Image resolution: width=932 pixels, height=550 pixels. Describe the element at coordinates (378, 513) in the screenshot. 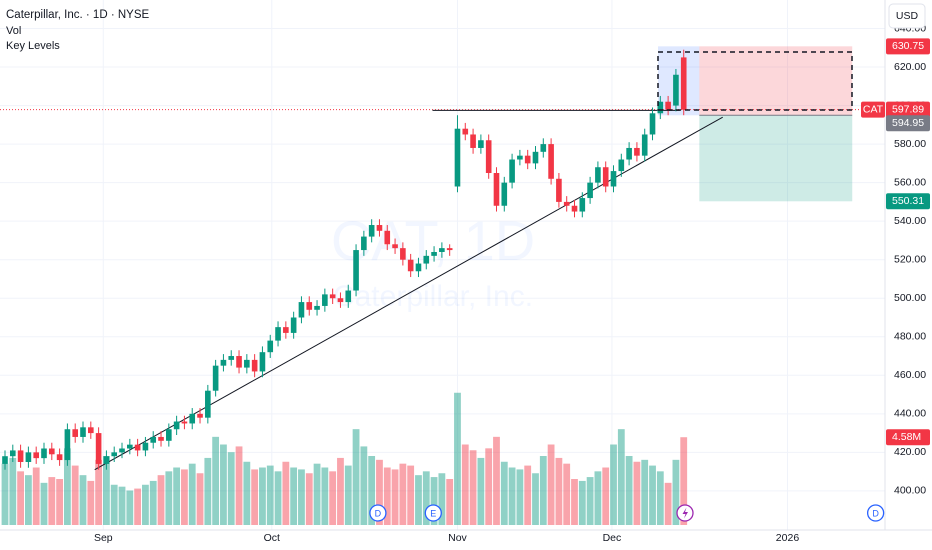

I see `event-marker` at that location.